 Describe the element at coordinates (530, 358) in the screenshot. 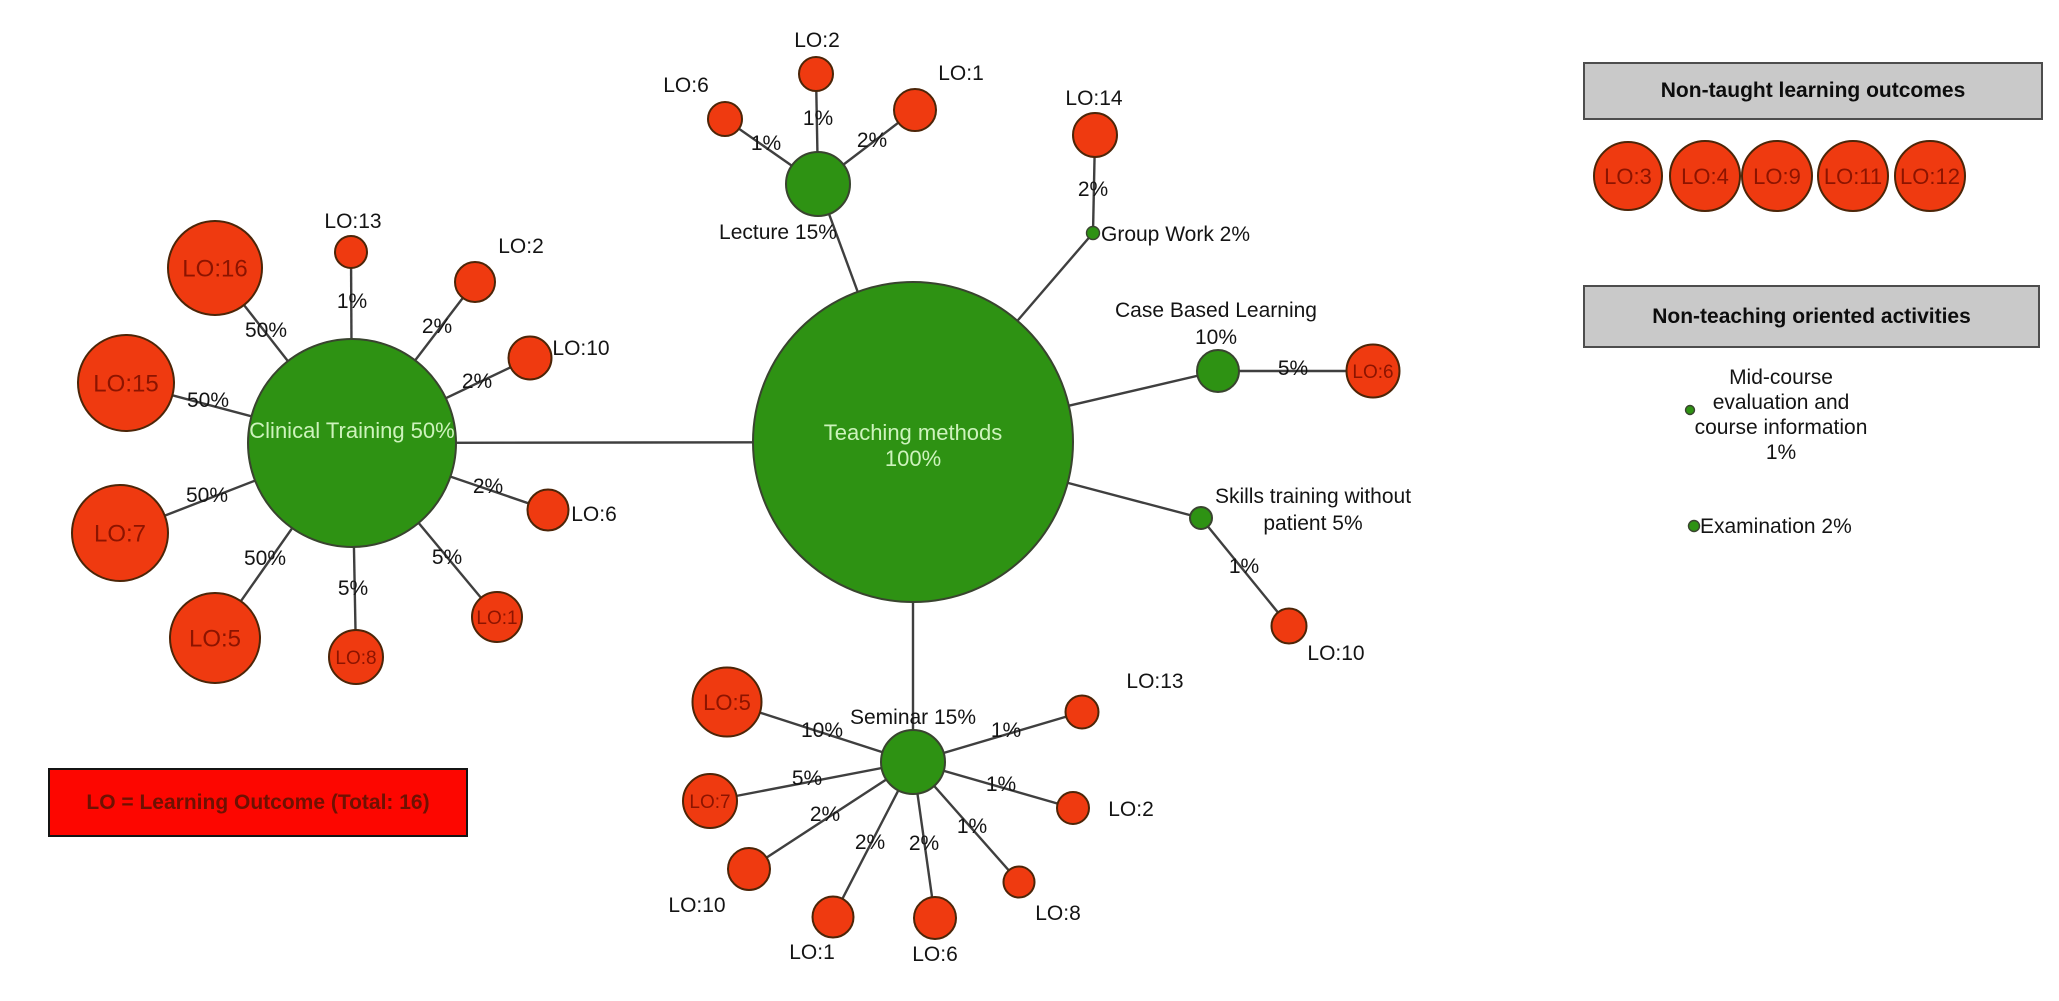

I see `lo-node-c10` at that location.